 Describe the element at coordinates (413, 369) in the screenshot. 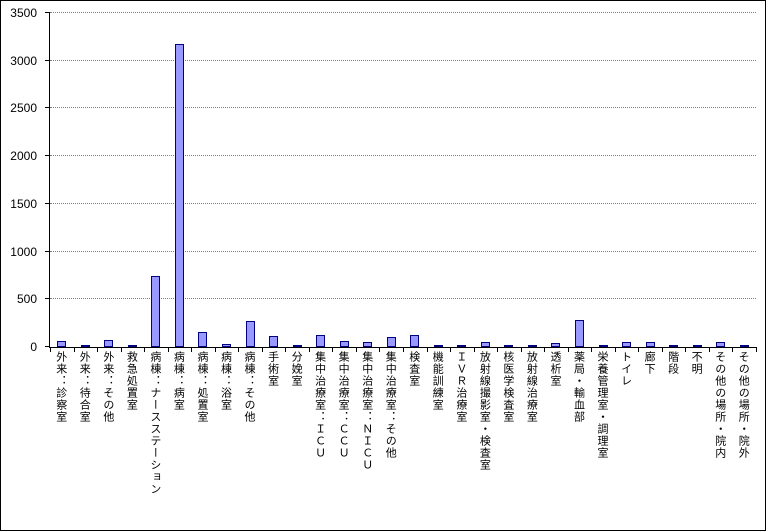

I see `x-axis-label: 検査室` at that location.